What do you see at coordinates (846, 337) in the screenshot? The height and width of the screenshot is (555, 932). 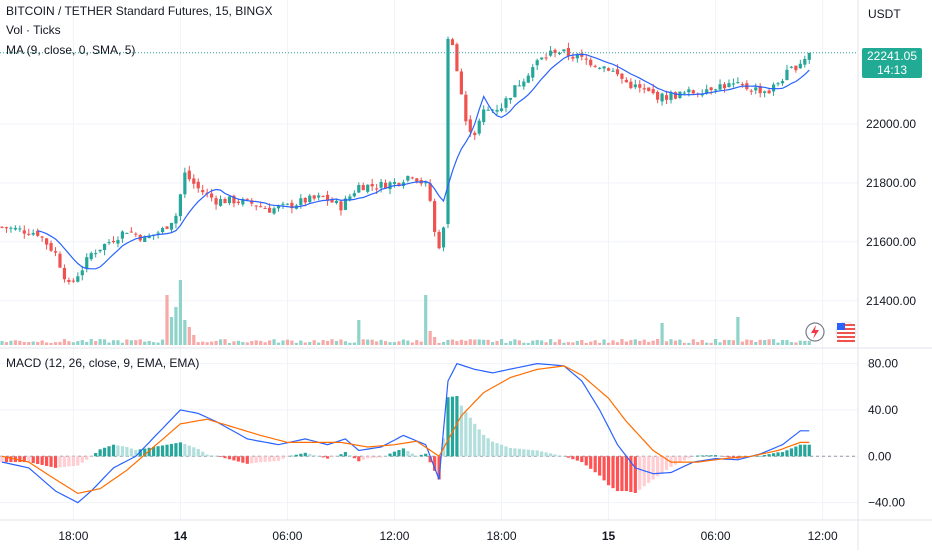 I see `flag-stripe` at bounding box center [846, 337].